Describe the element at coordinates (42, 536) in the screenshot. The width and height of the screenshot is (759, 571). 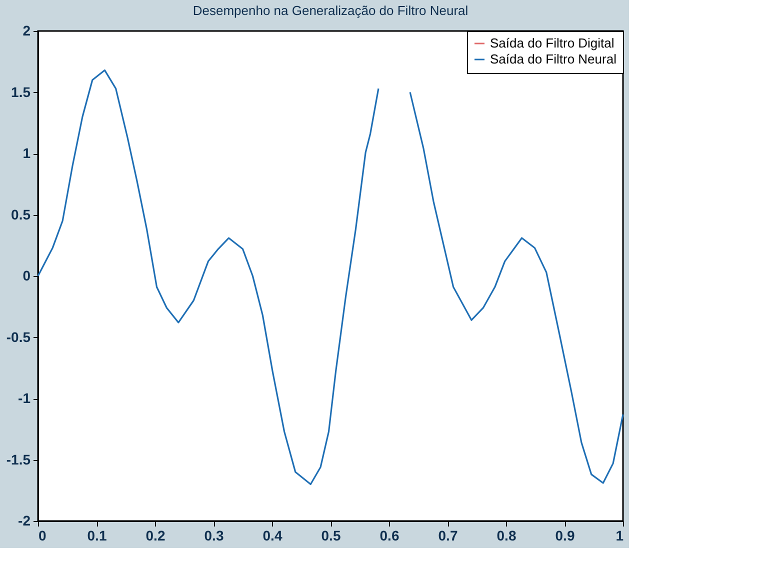
I see `x-tick-label: 0` at that location.